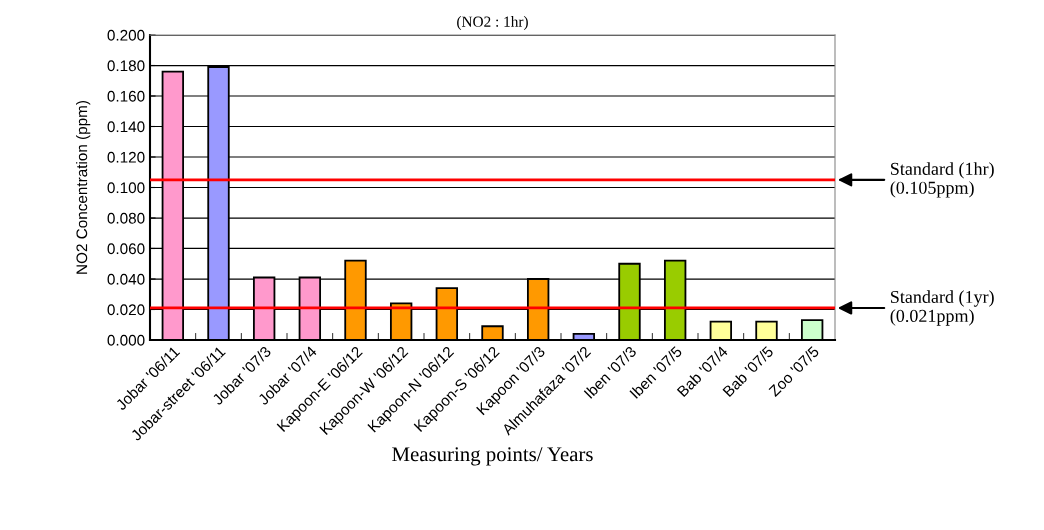 The image size is (1044, 530). What do you see at coordinates (942, 180) in the screenshot?
I see `ref-line-label: Standard (1hr) (0.105ppm)` at bounding box center [942, 180].